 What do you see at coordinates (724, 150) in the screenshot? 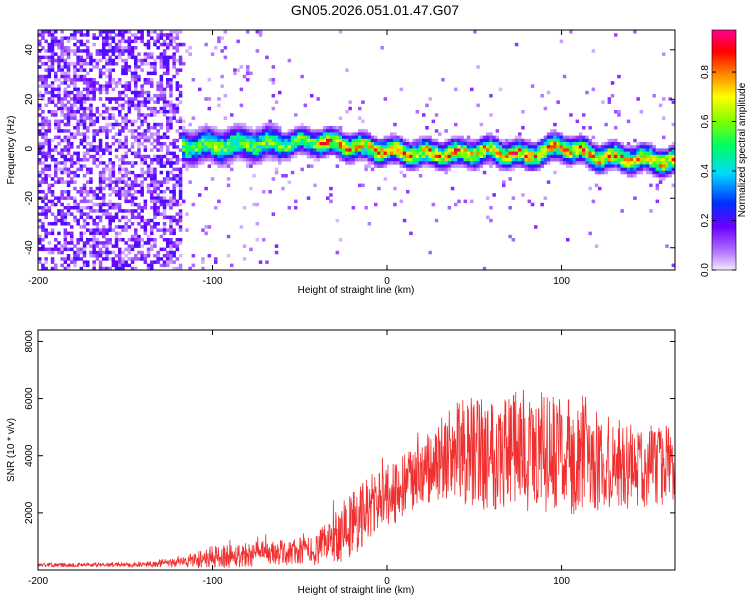
I see `colorbar-gradient` at bounding box center [724, 150].